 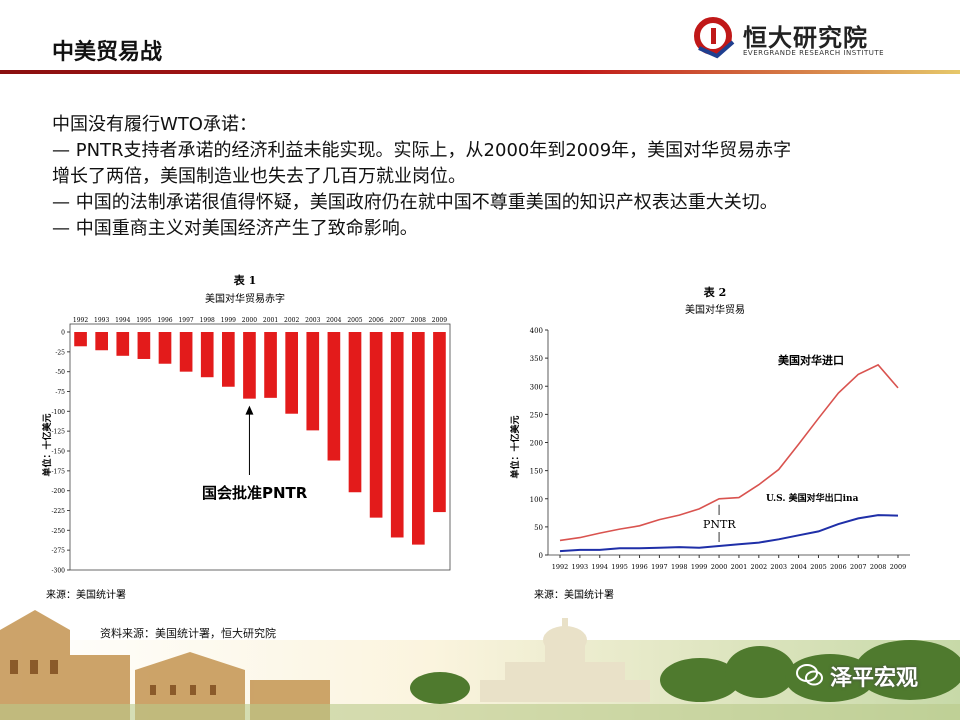 What do you see at coordinates (59, 452) in the screenshot?
I see `y-tick-label: -150` at bounding box center [59, 452].